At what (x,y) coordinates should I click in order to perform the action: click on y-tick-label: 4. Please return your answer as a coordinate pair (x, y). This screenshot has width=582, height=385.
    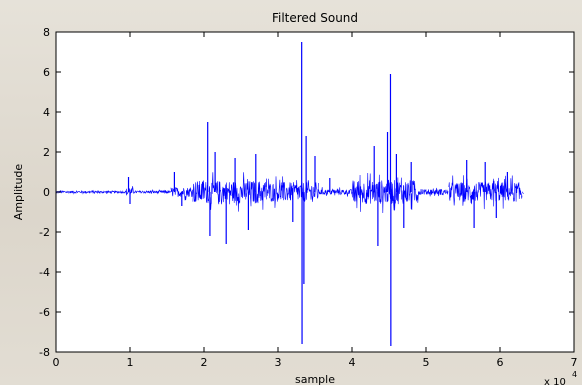
    Looking at the image, I should click on (46, 112).